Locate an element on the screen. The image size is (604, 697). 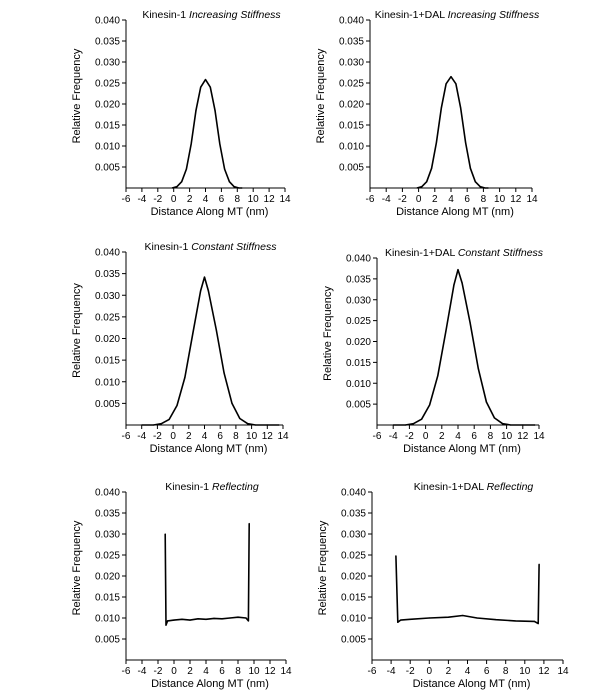
y-tick-label: 0.005 is located at coordinates (107, 404).